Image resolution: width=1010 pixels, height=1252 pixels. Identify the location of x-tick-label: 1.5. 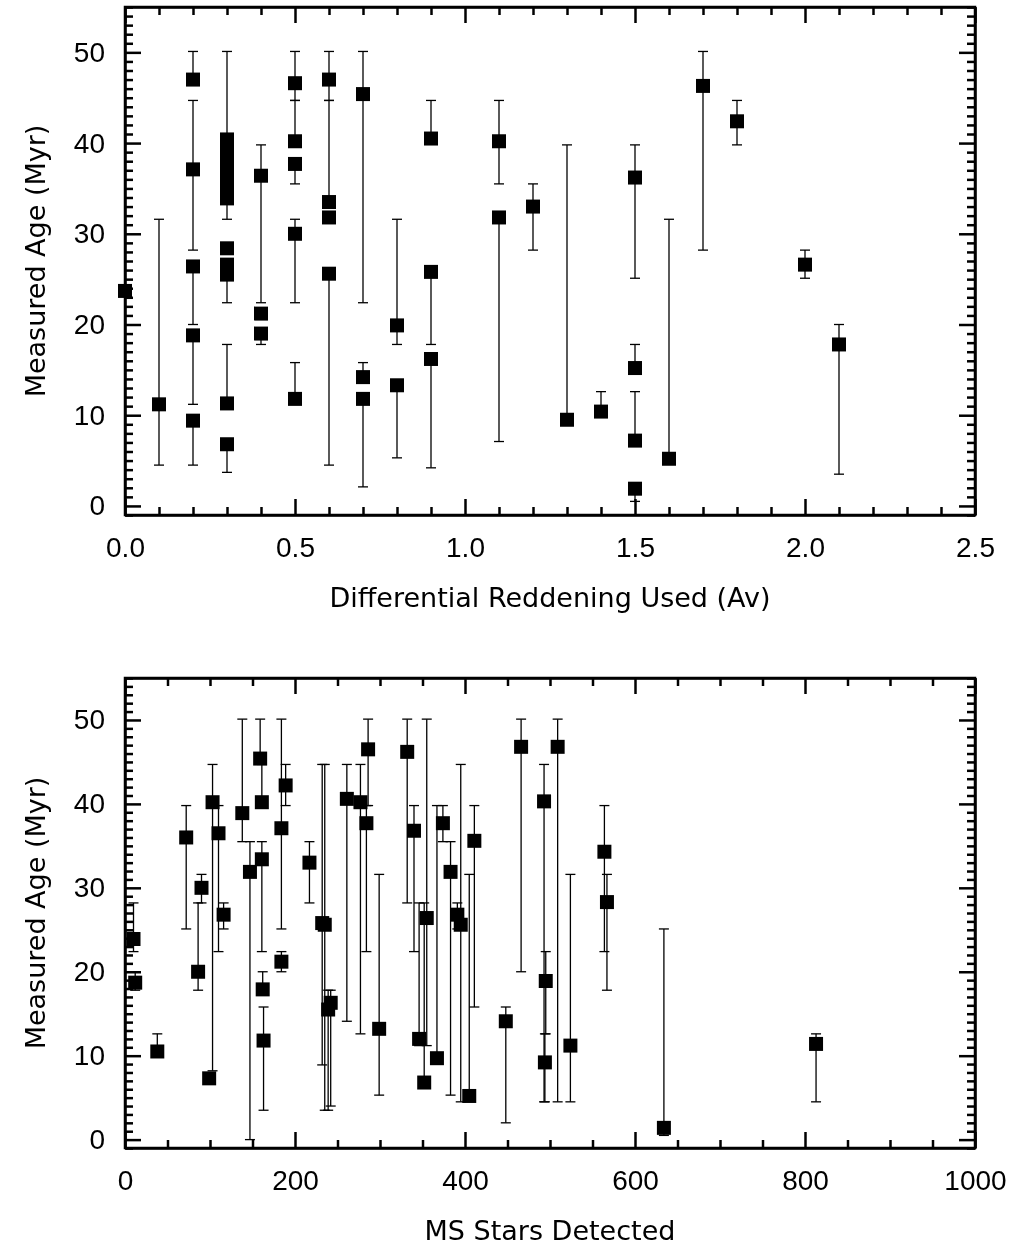
(635, 547).